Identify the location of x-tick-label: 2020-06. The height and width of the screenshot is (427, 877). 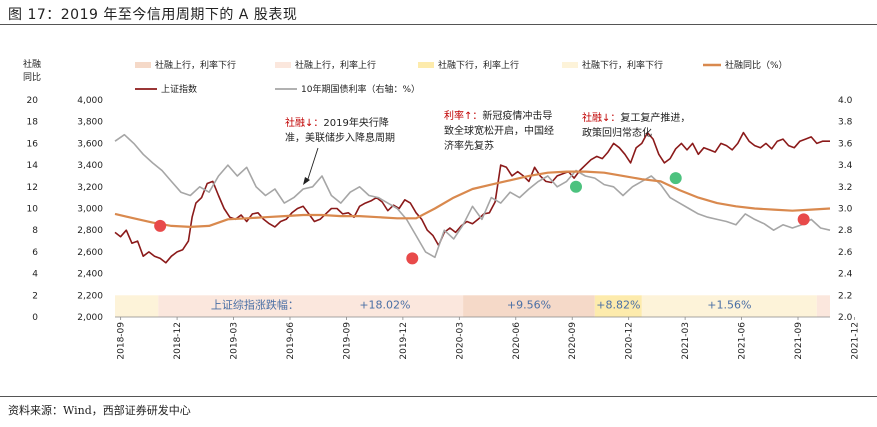
(517, 341).